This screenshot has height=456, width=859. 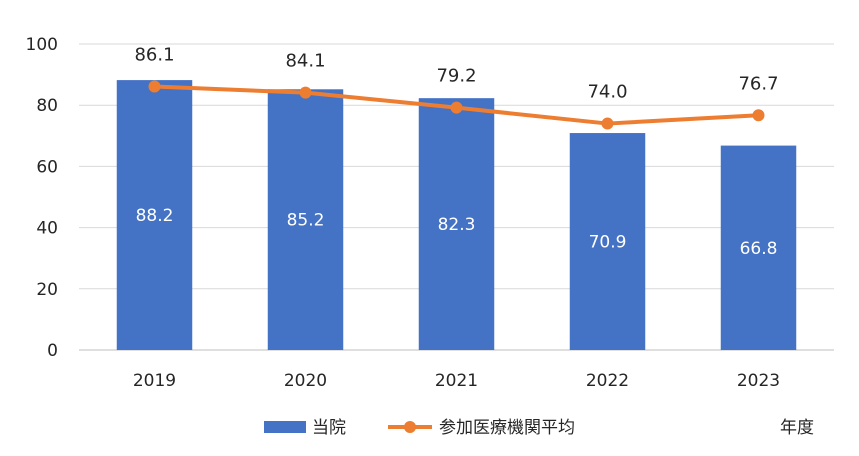 What do you see at coordinates (154, 86) in the screenshot?
I see `line-point-2019` at bounding box center [154, 86].